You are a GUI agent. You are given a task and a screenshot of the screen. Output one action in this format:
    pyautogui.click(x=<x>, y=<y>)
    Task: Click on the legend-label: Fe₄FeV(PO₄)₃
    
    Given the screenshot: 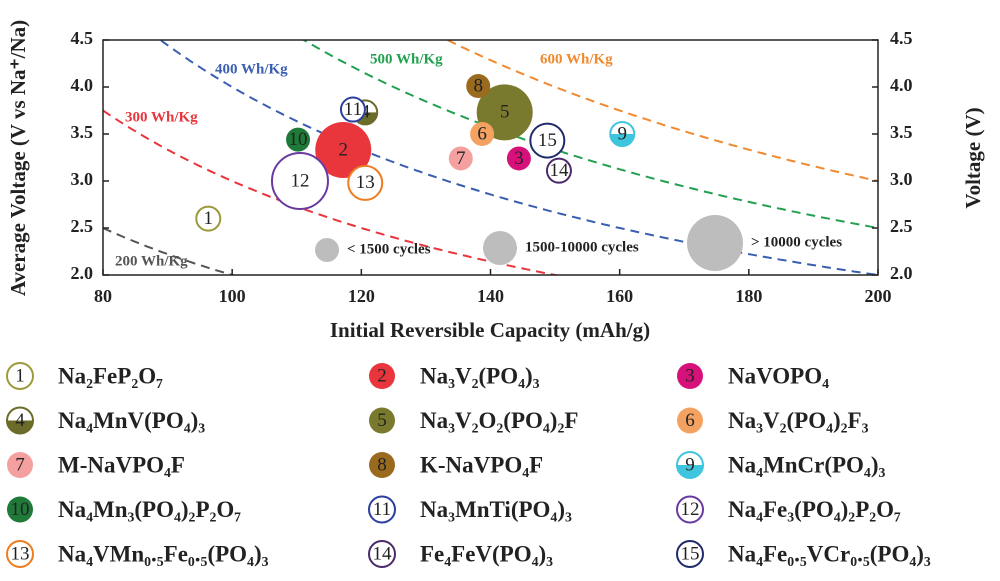 What is the action you would take?
    pyautogui.click(x=486, y=553)
    